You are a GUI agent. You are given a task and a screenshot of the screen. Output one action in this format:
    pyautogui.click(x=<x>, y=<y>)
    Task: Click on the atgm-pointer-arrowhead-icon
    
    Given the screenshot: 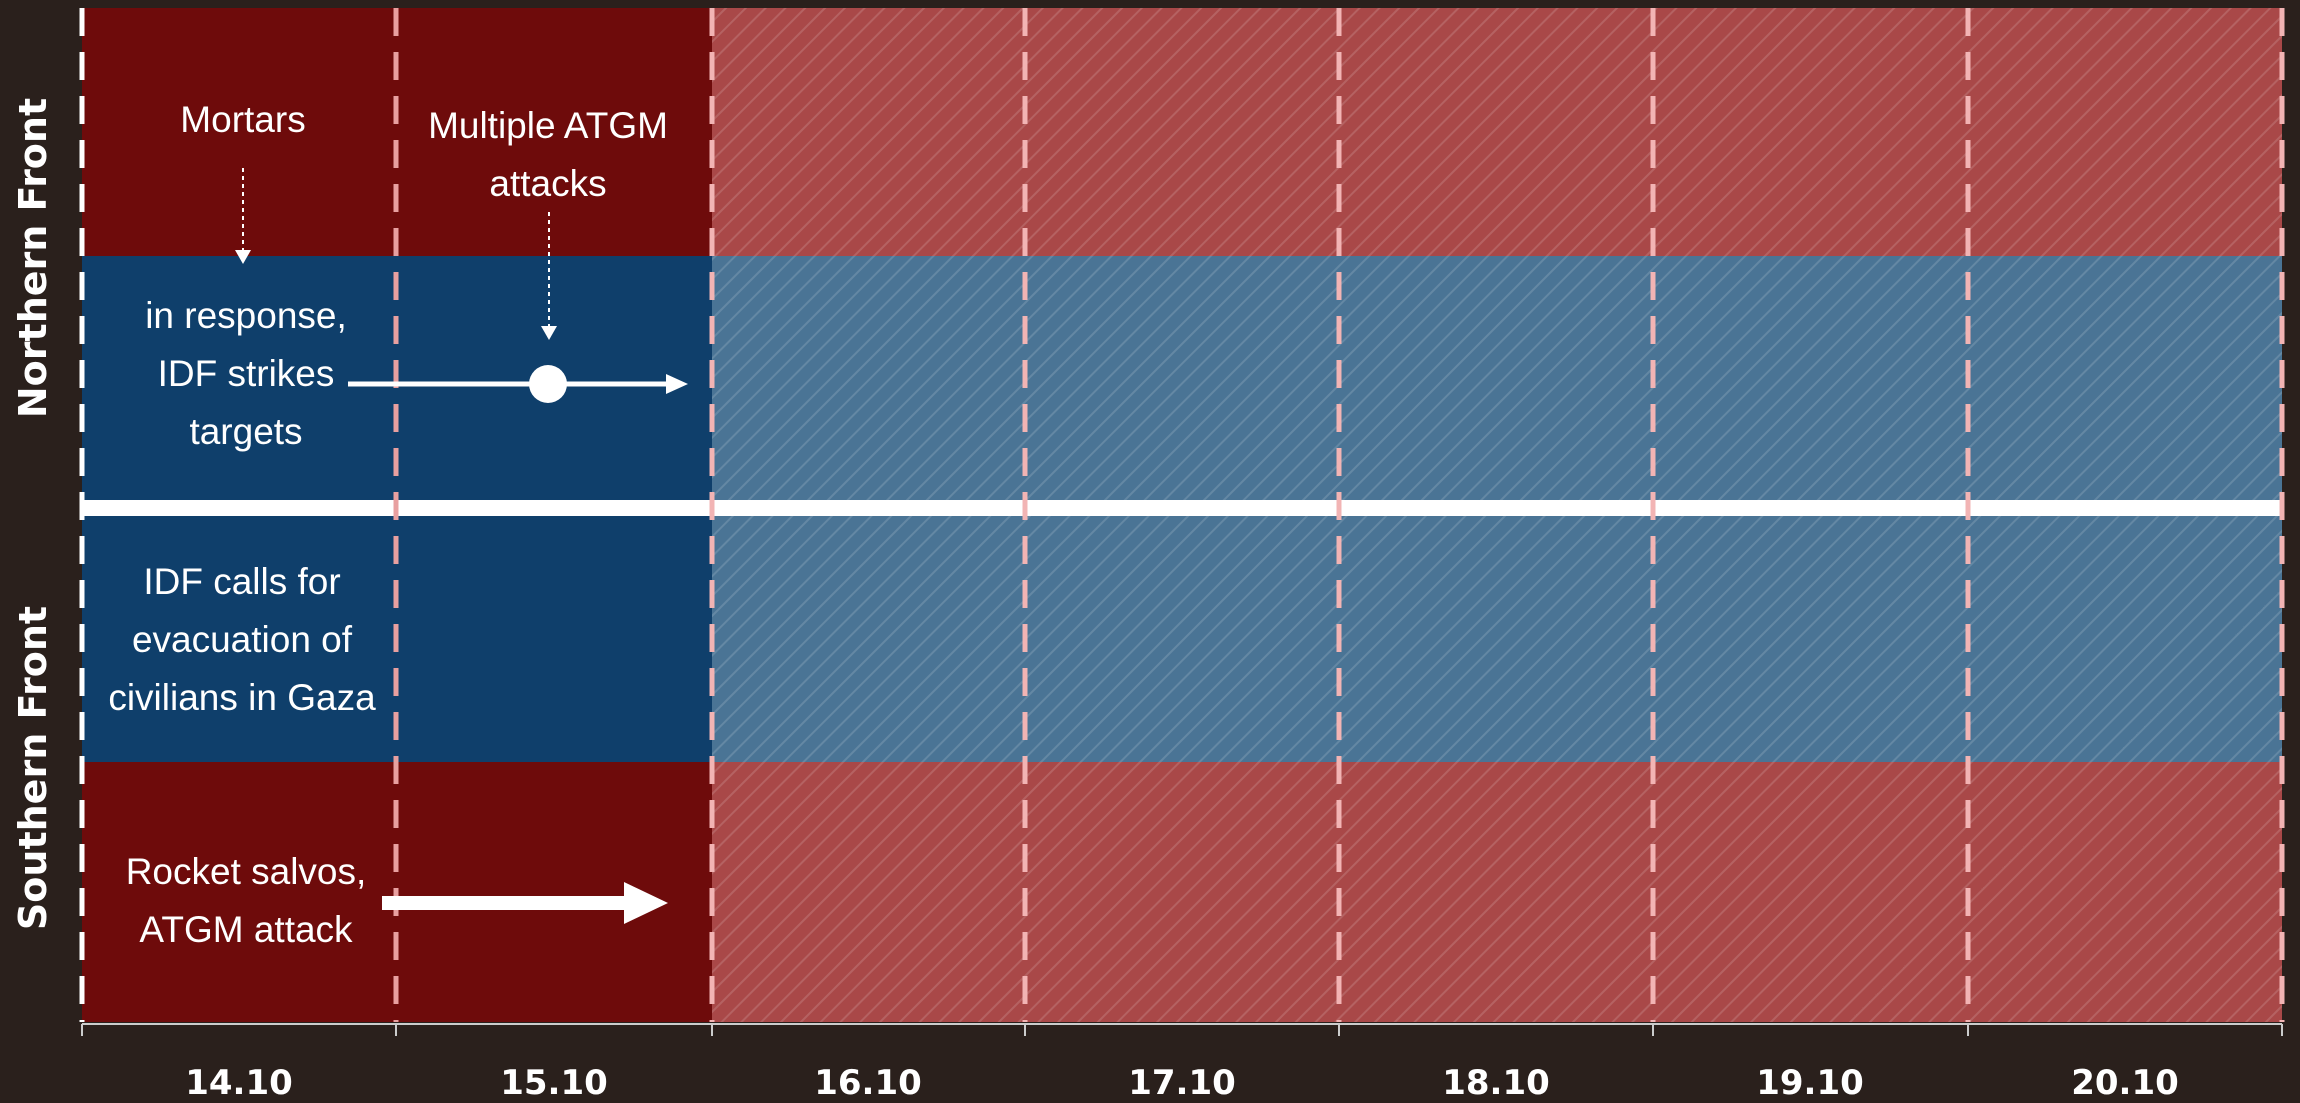 What is the action you would take?
    pyautogui.click(x=549, y=333)
    